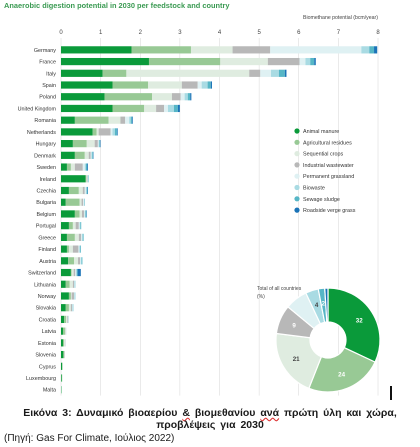 Image resolution: width=420 pixels, height=447 pixels. Describe the element at coordinates (46, 309) in the screenshot. I see `country-label: Slovakia` at that location.